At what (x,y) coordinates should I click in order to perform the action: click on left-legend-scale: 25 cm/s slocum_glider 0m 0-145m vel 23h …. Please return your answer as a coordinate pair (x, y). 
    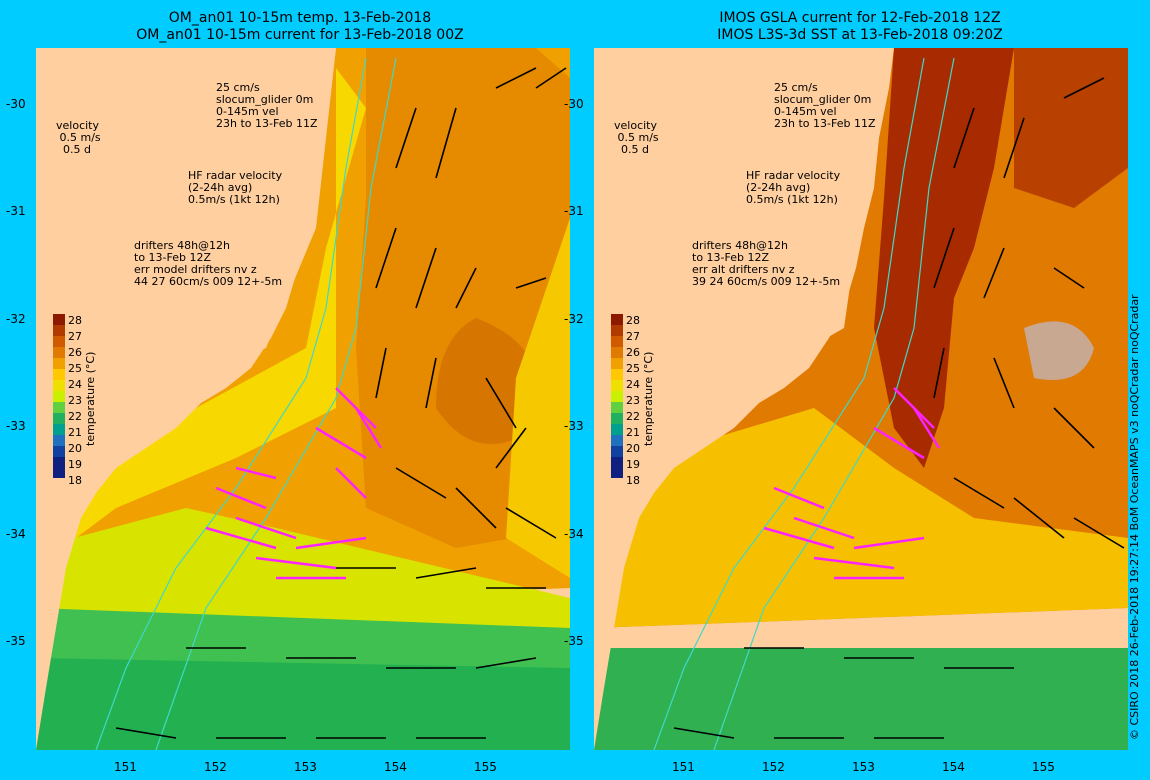
    Looking at the image, I should click on (267, 105).